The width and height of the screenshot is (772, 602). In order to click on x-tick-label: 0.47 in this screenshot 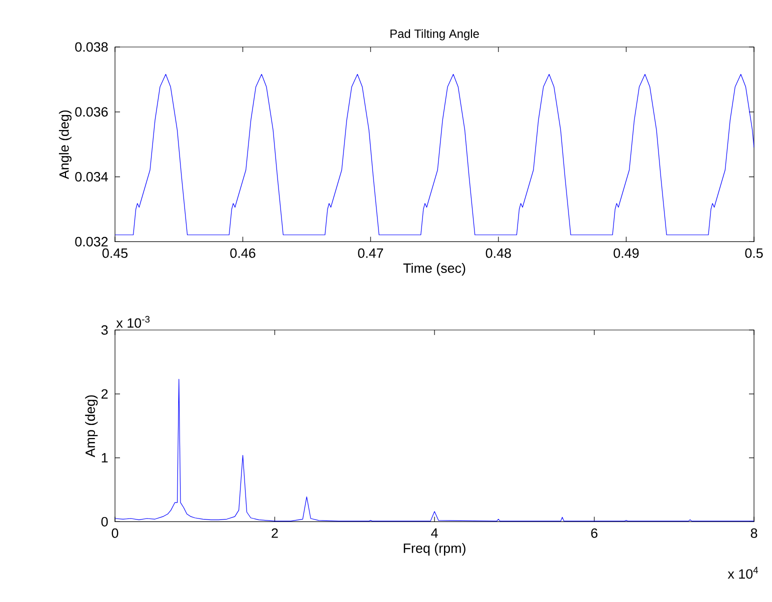, I will do `click(371, 253)`.